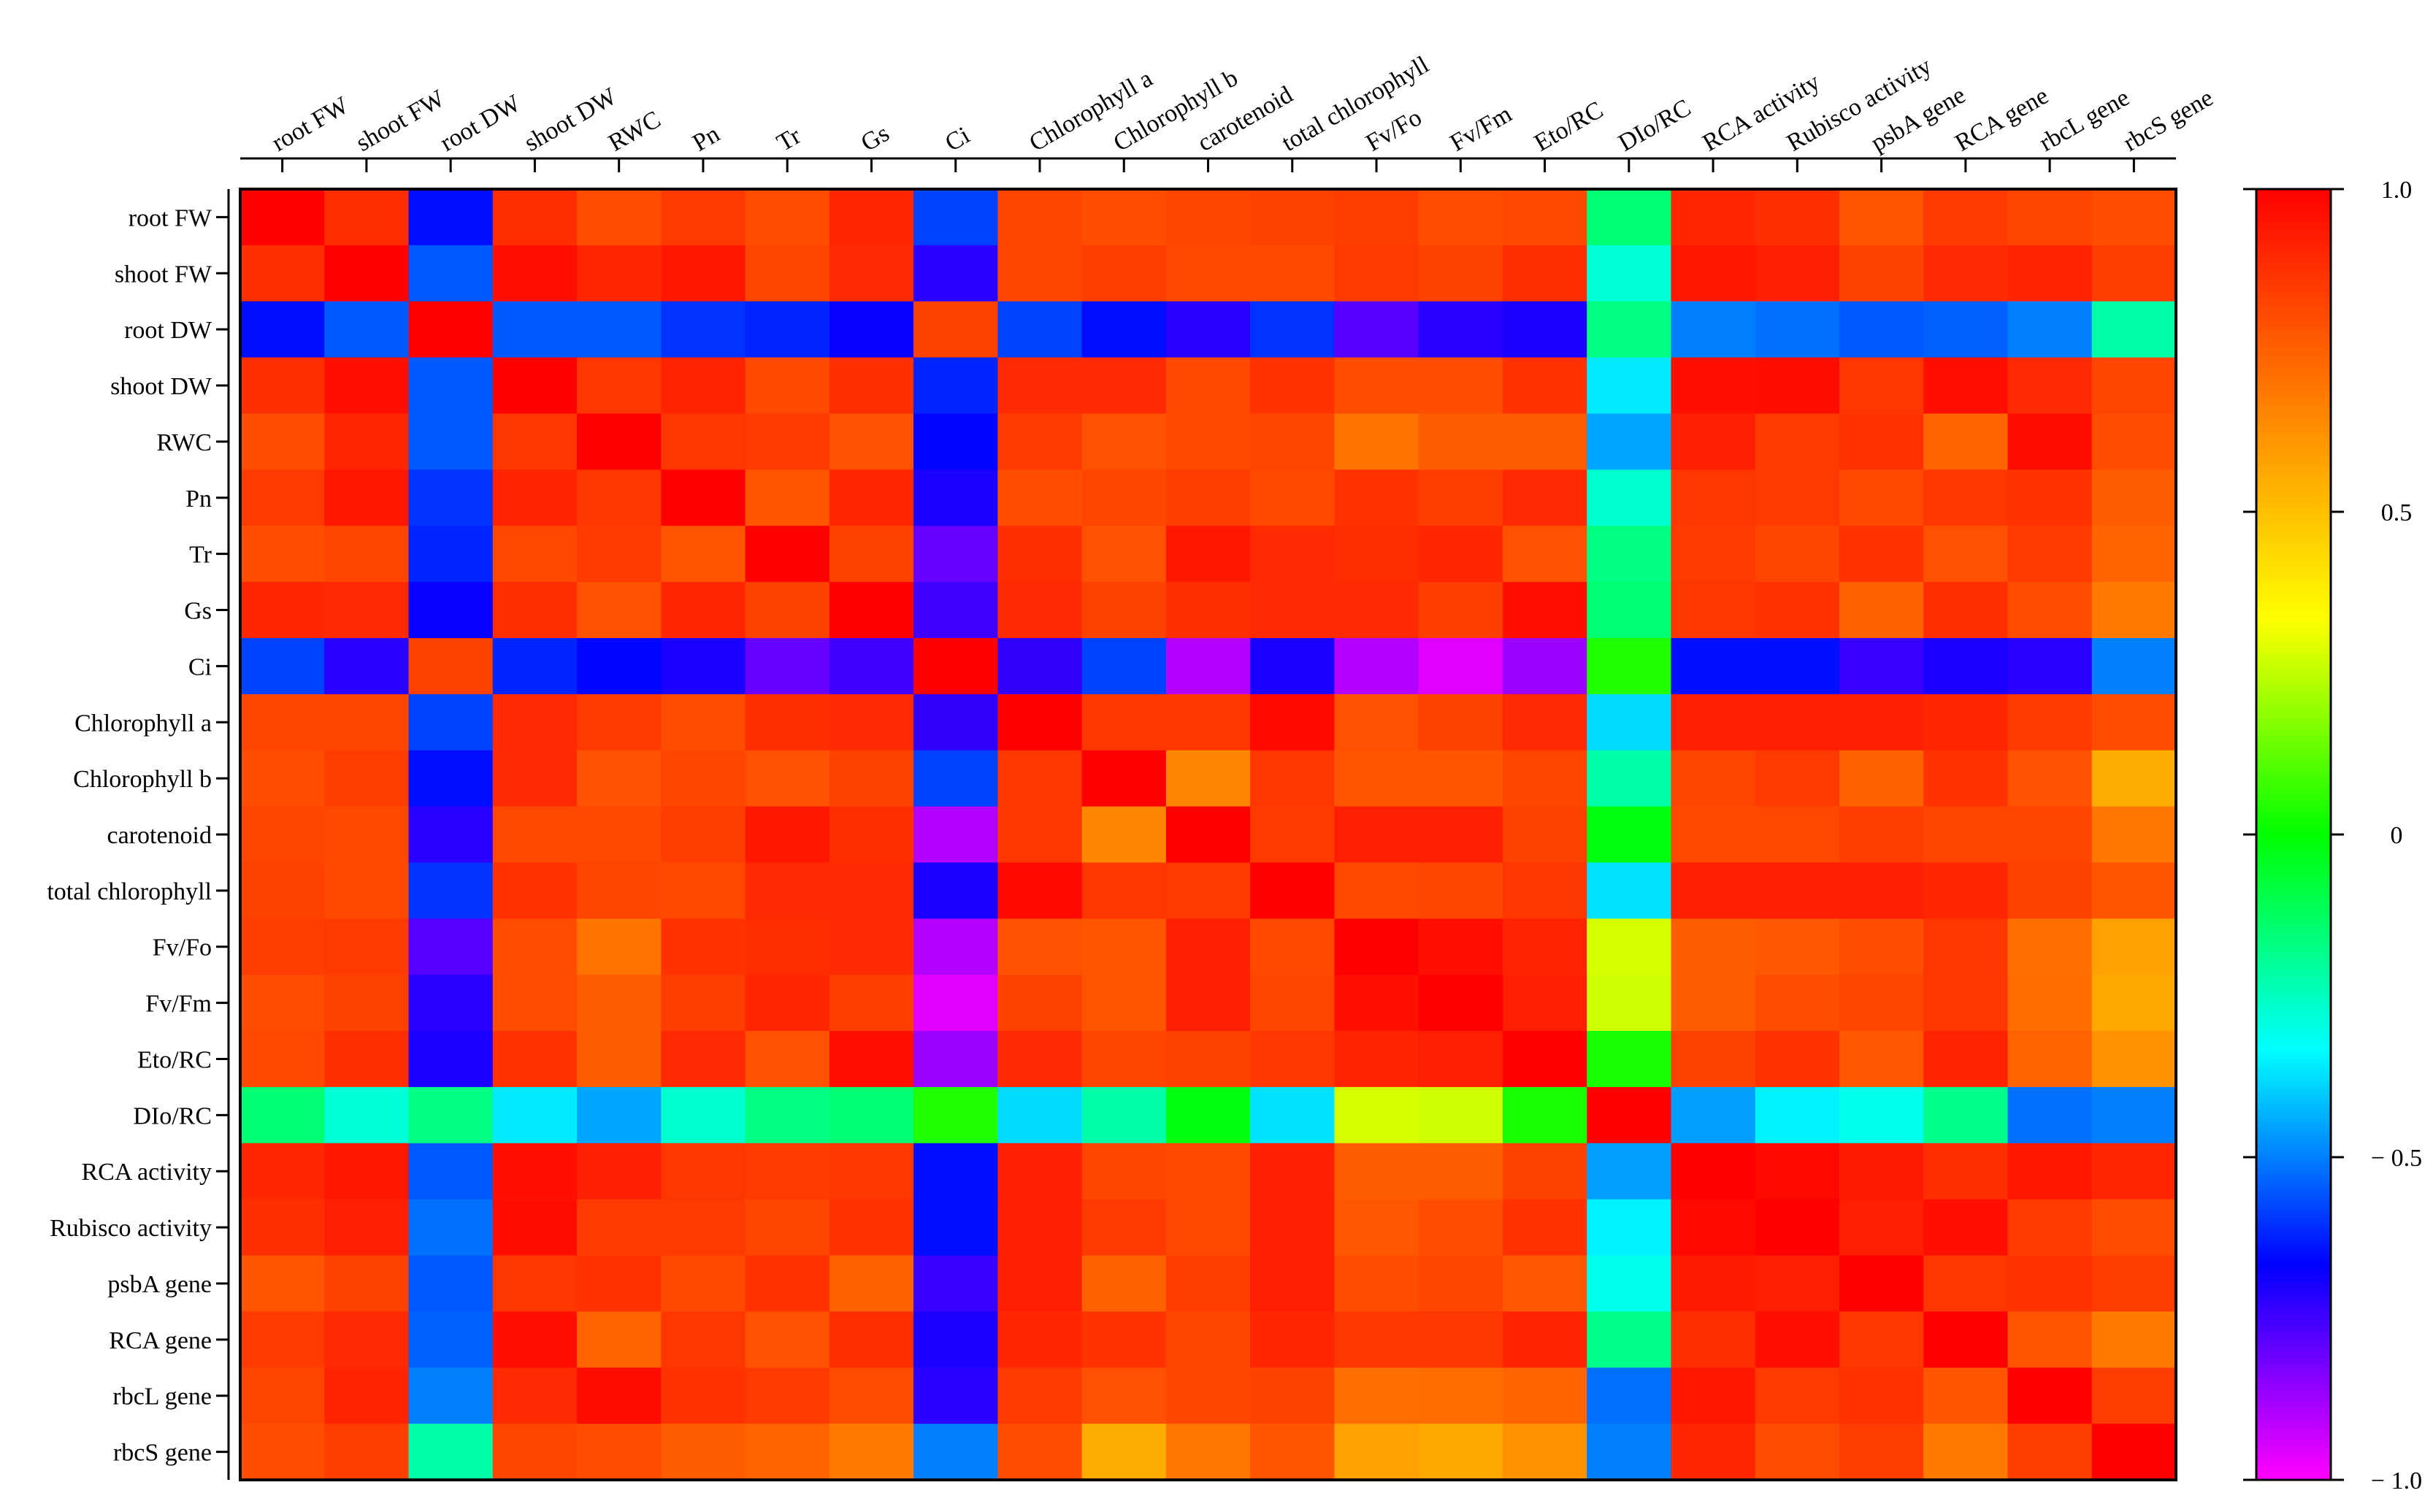 The image size is (2433, 1512). Describe the element at coordinates (310, 124) in the screenshot. I see `x-tick-label: root FW` at that location.